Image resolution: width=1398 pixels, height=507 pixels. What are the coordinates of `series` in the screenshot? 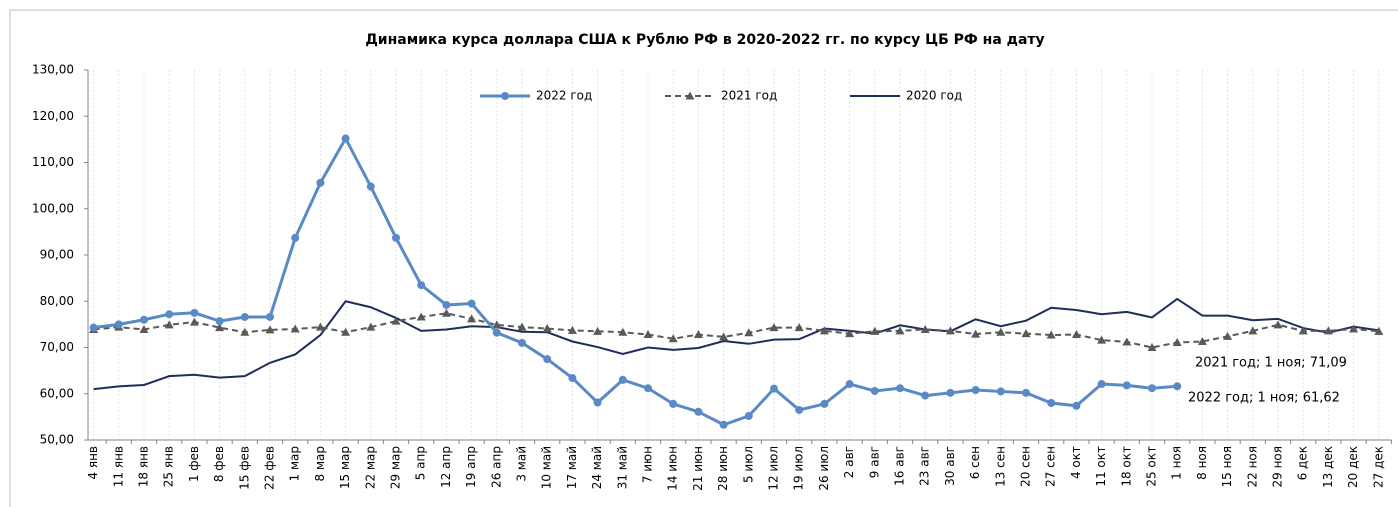 It's located at (736, 329).